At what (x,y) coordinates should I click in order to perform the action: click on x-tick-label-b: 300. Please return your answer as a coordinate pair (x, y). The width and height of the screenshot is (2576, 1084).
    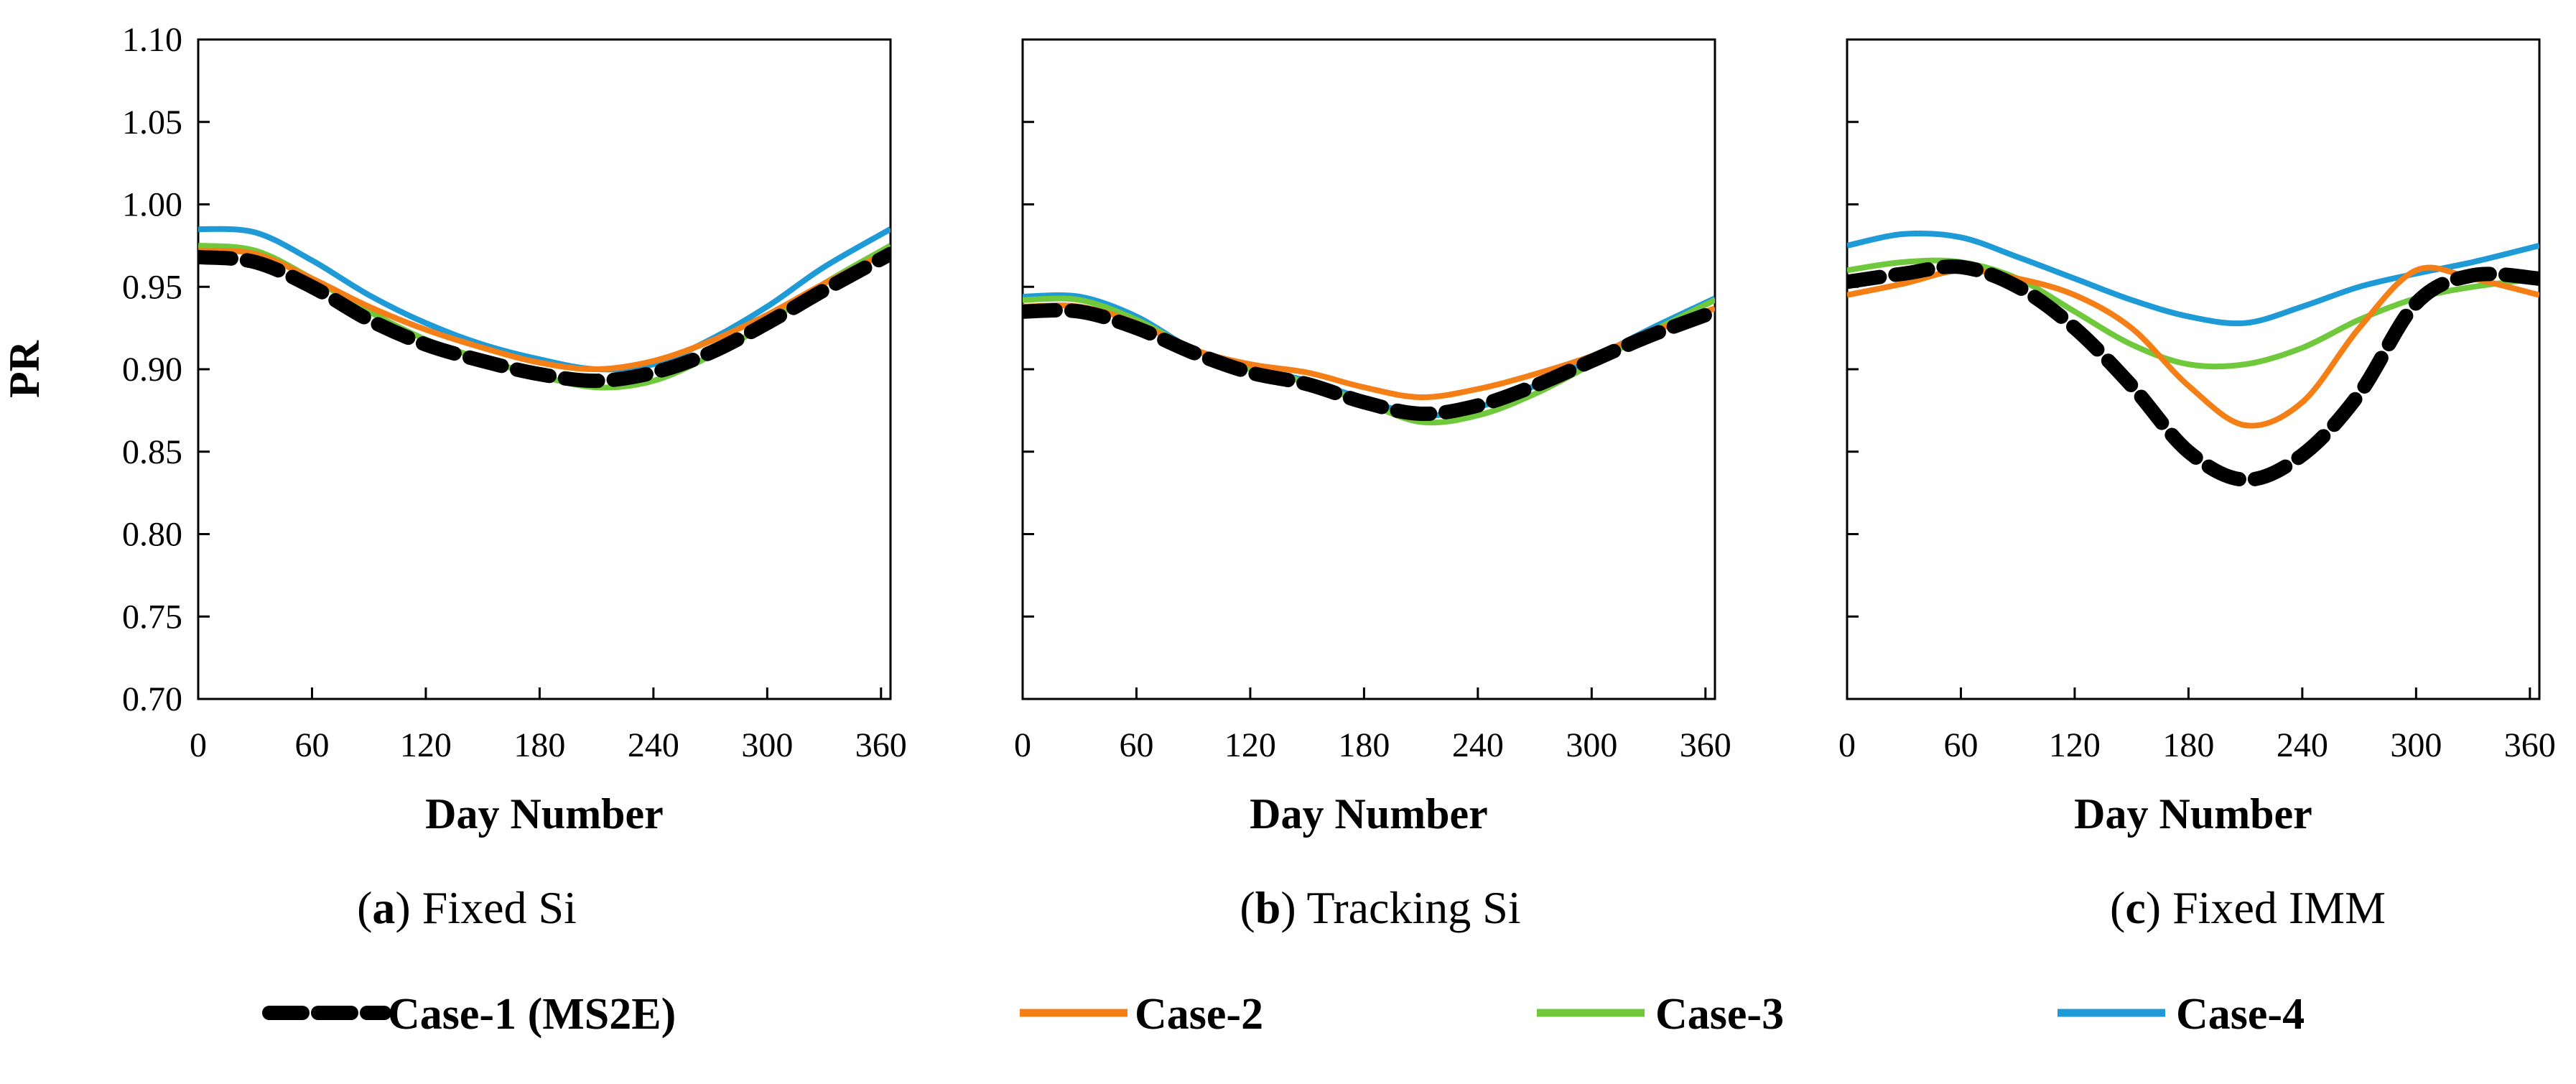
    Looking at the image, I should click on (1591, 745).